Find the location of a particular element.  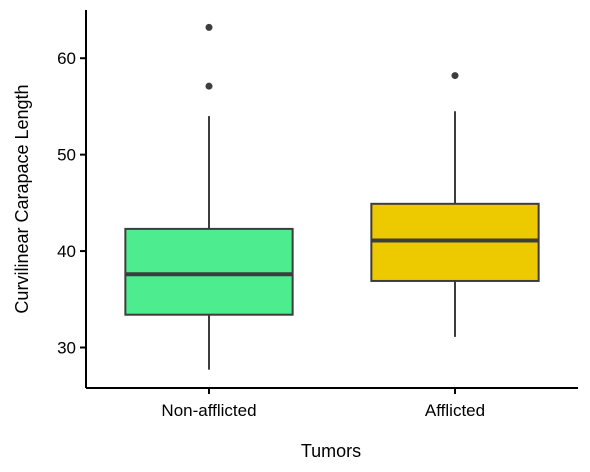

x-axis-title: Tumors is located at coordinates (331, 451).